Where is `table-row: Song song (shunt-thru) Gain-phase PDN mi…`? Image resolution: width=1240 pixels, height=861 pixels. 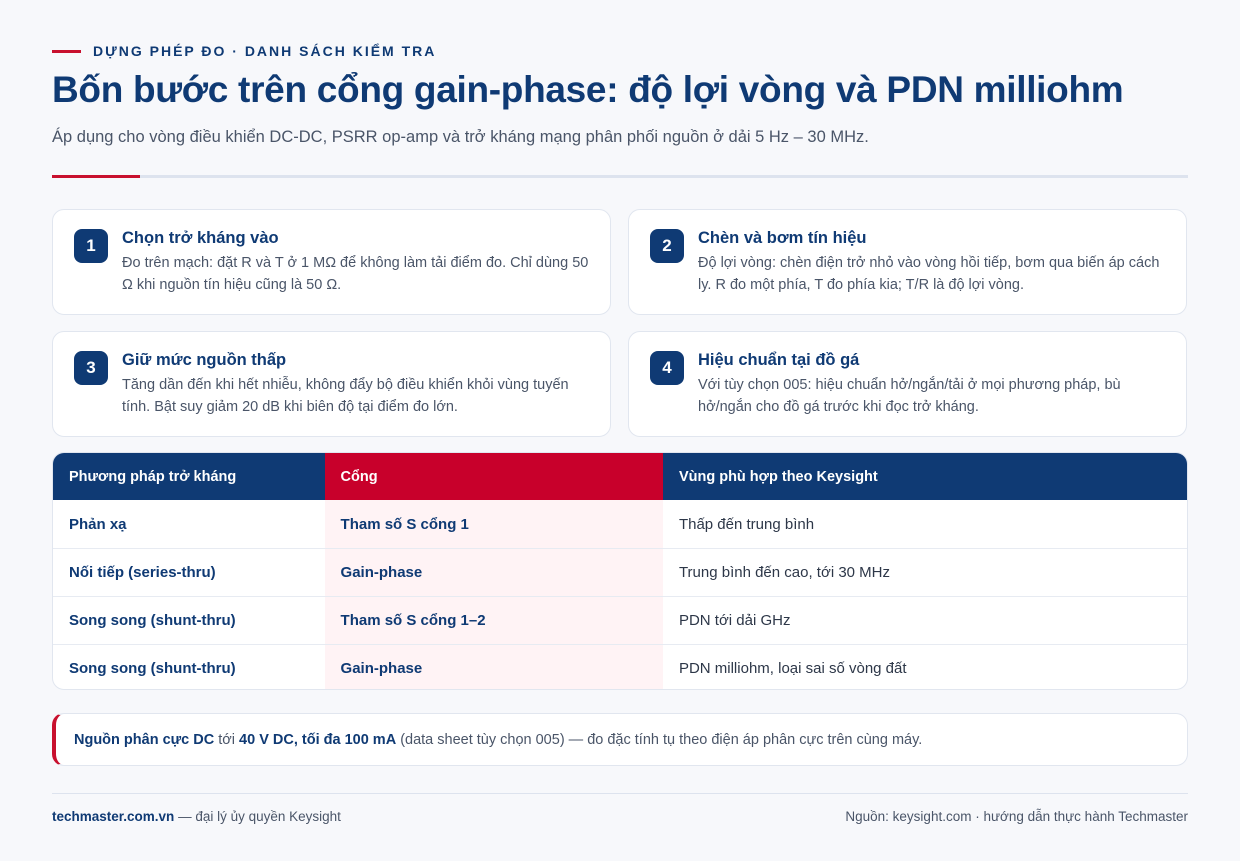 table-row: Song song (shunt-thru) Gain-phase PDN mi… is located at coordinates (620, 666).